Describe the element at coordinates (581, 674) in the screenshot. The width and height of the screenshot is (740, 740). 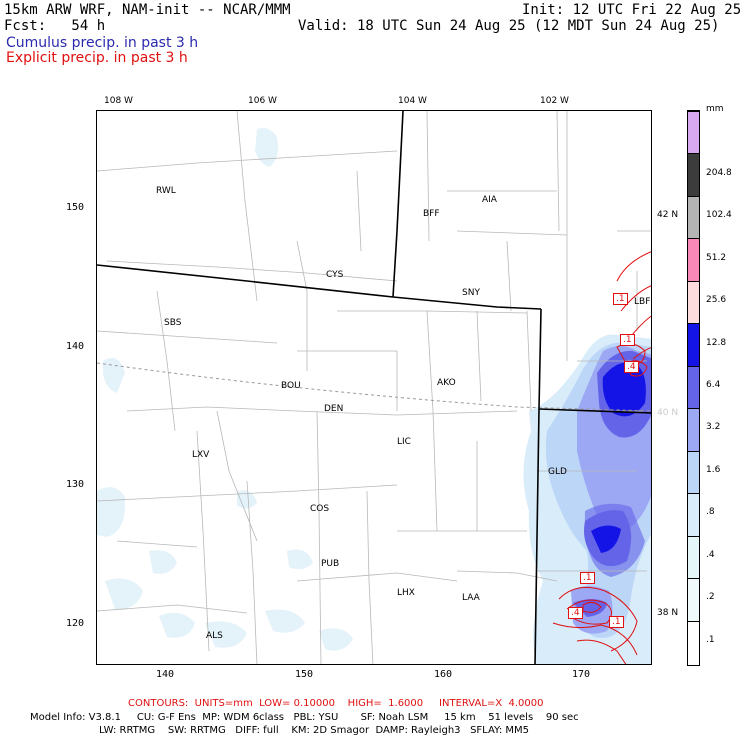
I see `x-tick-label: 170` at that location.